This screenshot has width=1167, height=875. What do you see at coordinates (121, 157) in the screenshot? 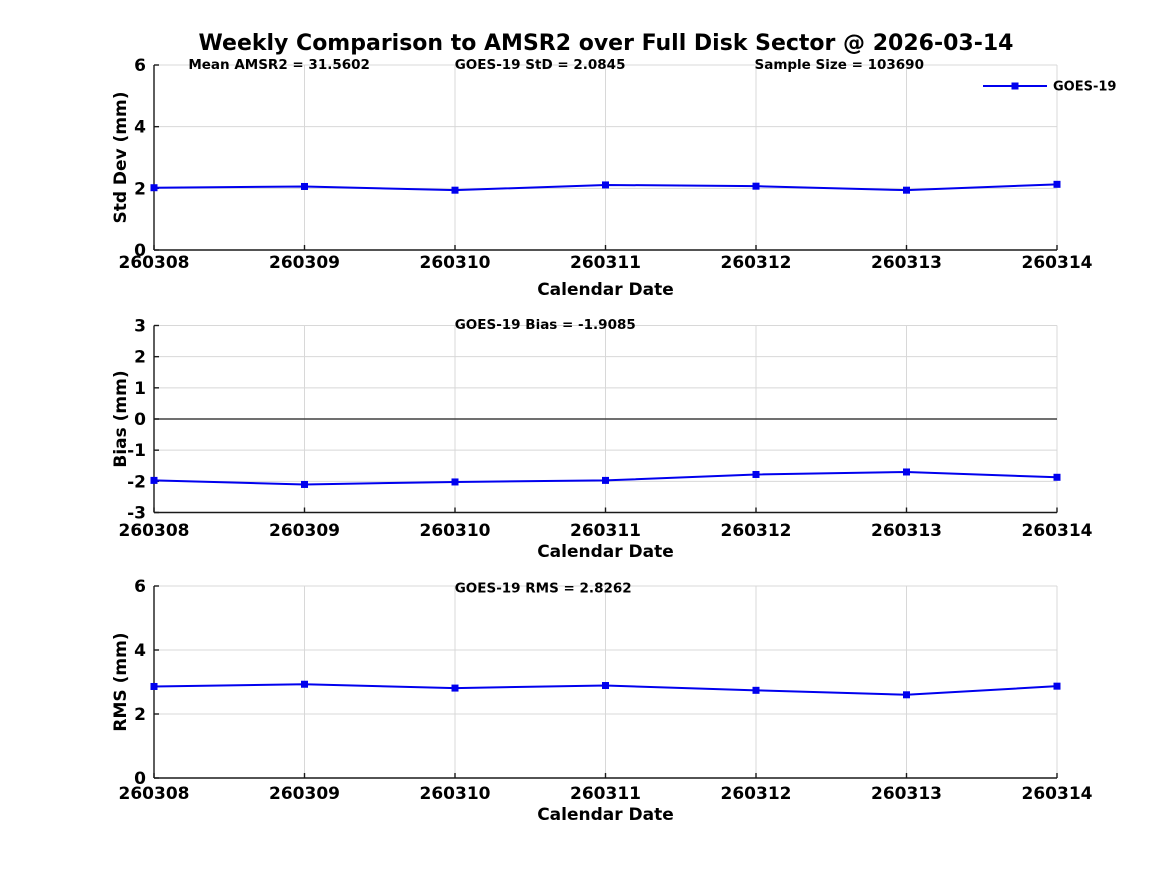
I see `y-axis-label: Std Dev (mm)` at bounding box center [121, 157].